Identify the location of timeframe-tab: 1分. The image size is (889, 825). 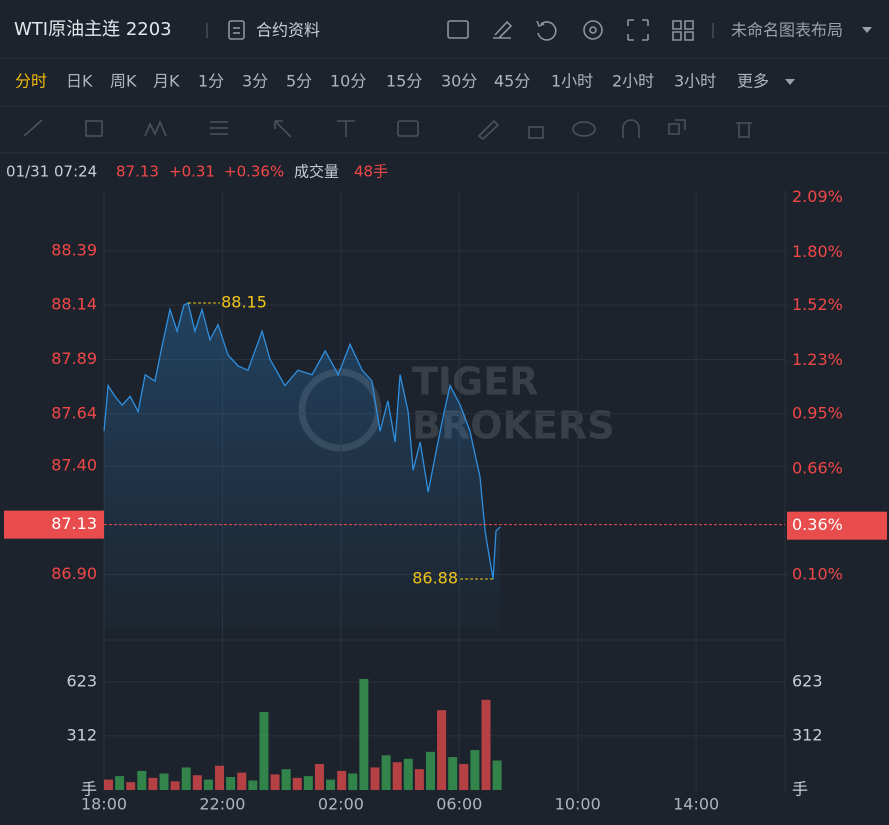
(211, 81).